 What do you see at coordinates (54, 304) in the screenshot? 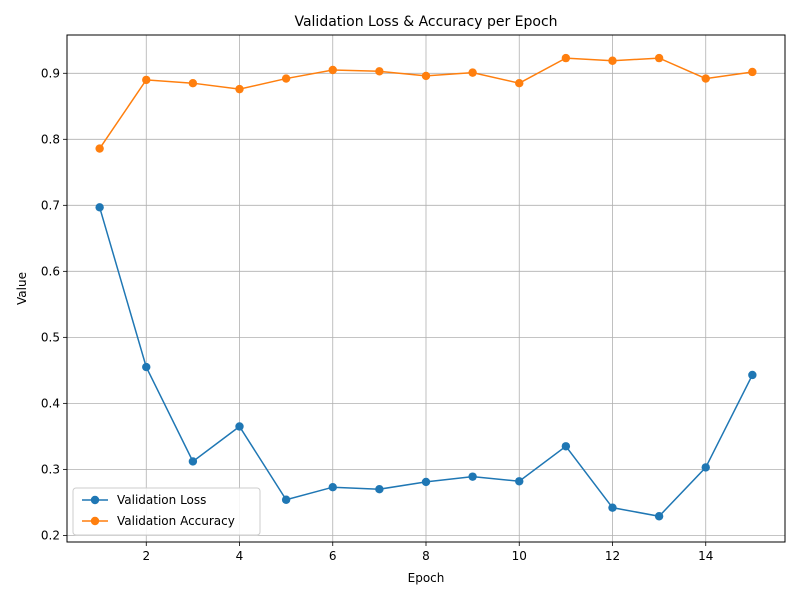
I see `y-axis-ticks: 0.2 0.3 0.4 0.5 0.6 0.7 0.8 0.9` at bounding box center [54, 304].